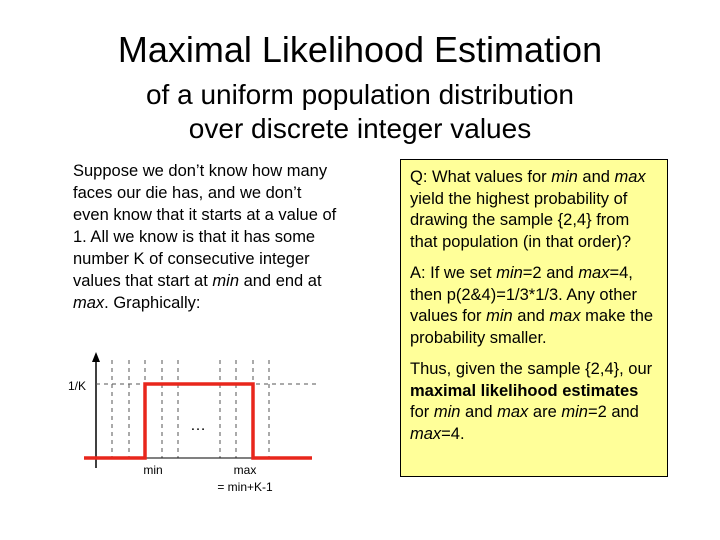 Image resolution: width=720 pixels, height=540 pixels. What do you see at coordinates (550, 273) in the screenshot?
I see `answer-text-2: =2 and` at bounding box center [550, 273].